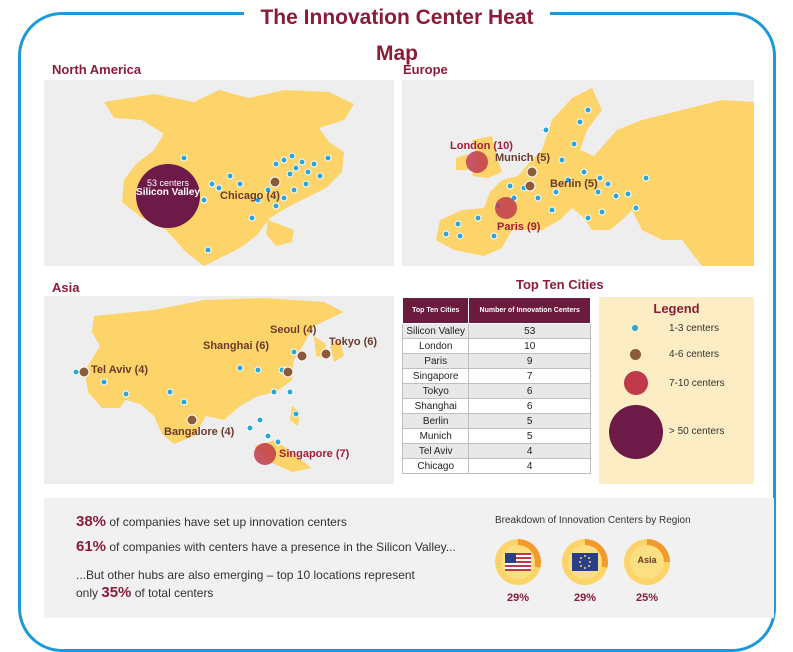  Describe the element at coordinates (529, 376) in the screenshot. I see `count-cell: 7` at that location.